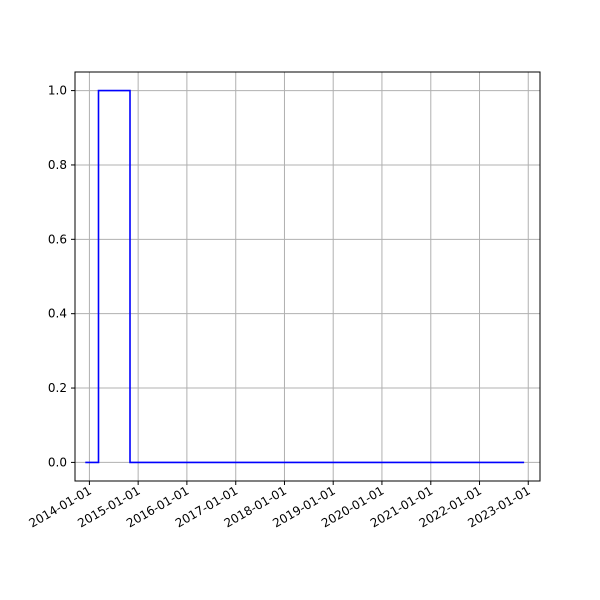 The image size is (600, 600). I want to click on y-tick-label: 0.8, so click(57, 165).